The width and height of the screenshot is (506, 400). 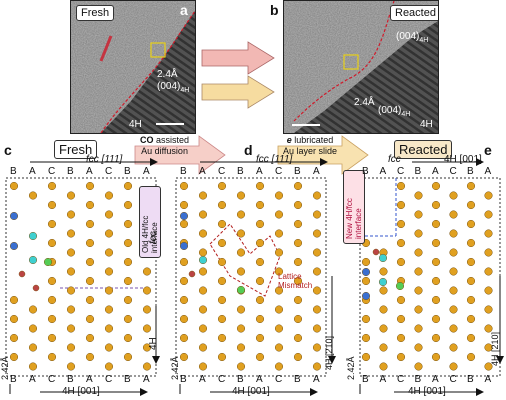 What do you see at coordinates (351, 368) in the screenshot?
I see `panel-e-spacing: 2.42Å` at bounding box center [351, 368].